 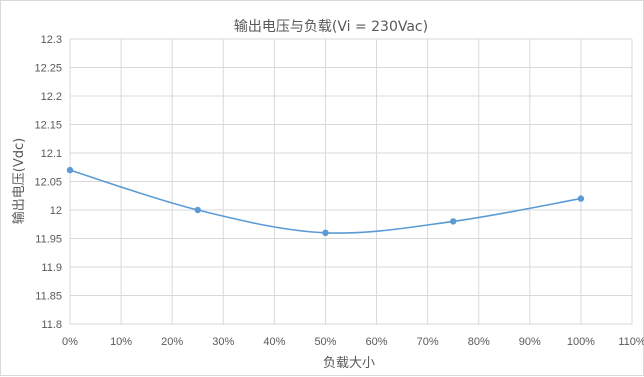 What do you see at coordinates (70, 342) in the screenshot?
I see `x-tick-label: 0%` at bounding box center [70, 342].